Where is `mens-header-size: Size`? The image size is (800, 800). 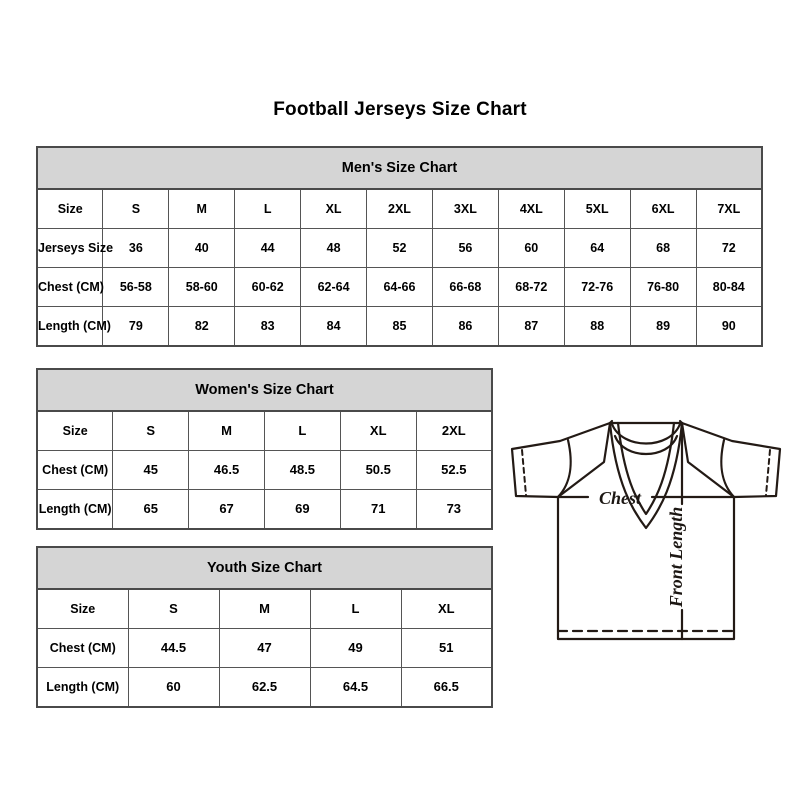 mens-header-size: Size is located at coordinates (70, 208).